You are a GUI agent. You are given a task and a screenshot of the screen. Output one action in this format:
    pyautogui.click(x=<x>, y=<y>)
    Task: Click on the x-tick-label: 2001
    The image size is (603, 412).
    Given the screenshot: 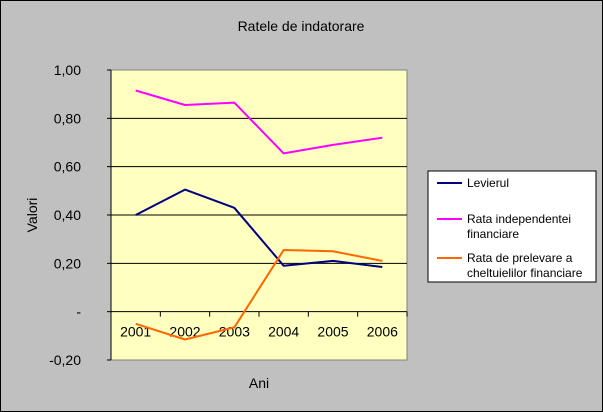 What is the action you would take?
    pyautogui.click(x=135, y=332)
    